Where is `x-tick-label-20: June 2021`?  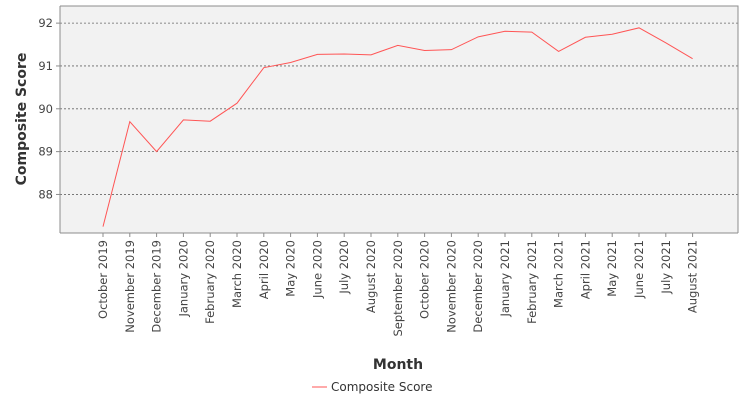 x-tick-label-20: June 2021 is located at coordinates (639, 269).